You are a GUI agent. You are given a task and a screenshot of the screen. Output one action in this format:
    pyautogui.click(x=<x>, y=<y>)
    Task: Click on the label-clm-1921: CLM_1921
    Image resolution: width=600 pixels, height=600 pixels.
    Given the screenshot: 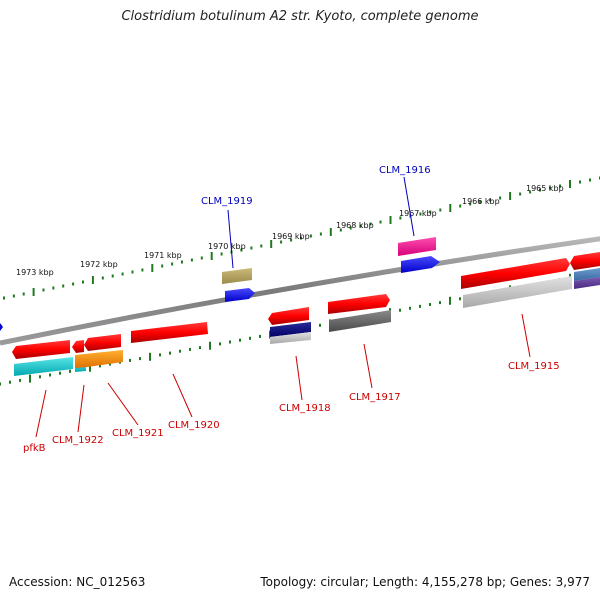 What is the action you would take?
    pyautogui.click(x=138, y=433)
    